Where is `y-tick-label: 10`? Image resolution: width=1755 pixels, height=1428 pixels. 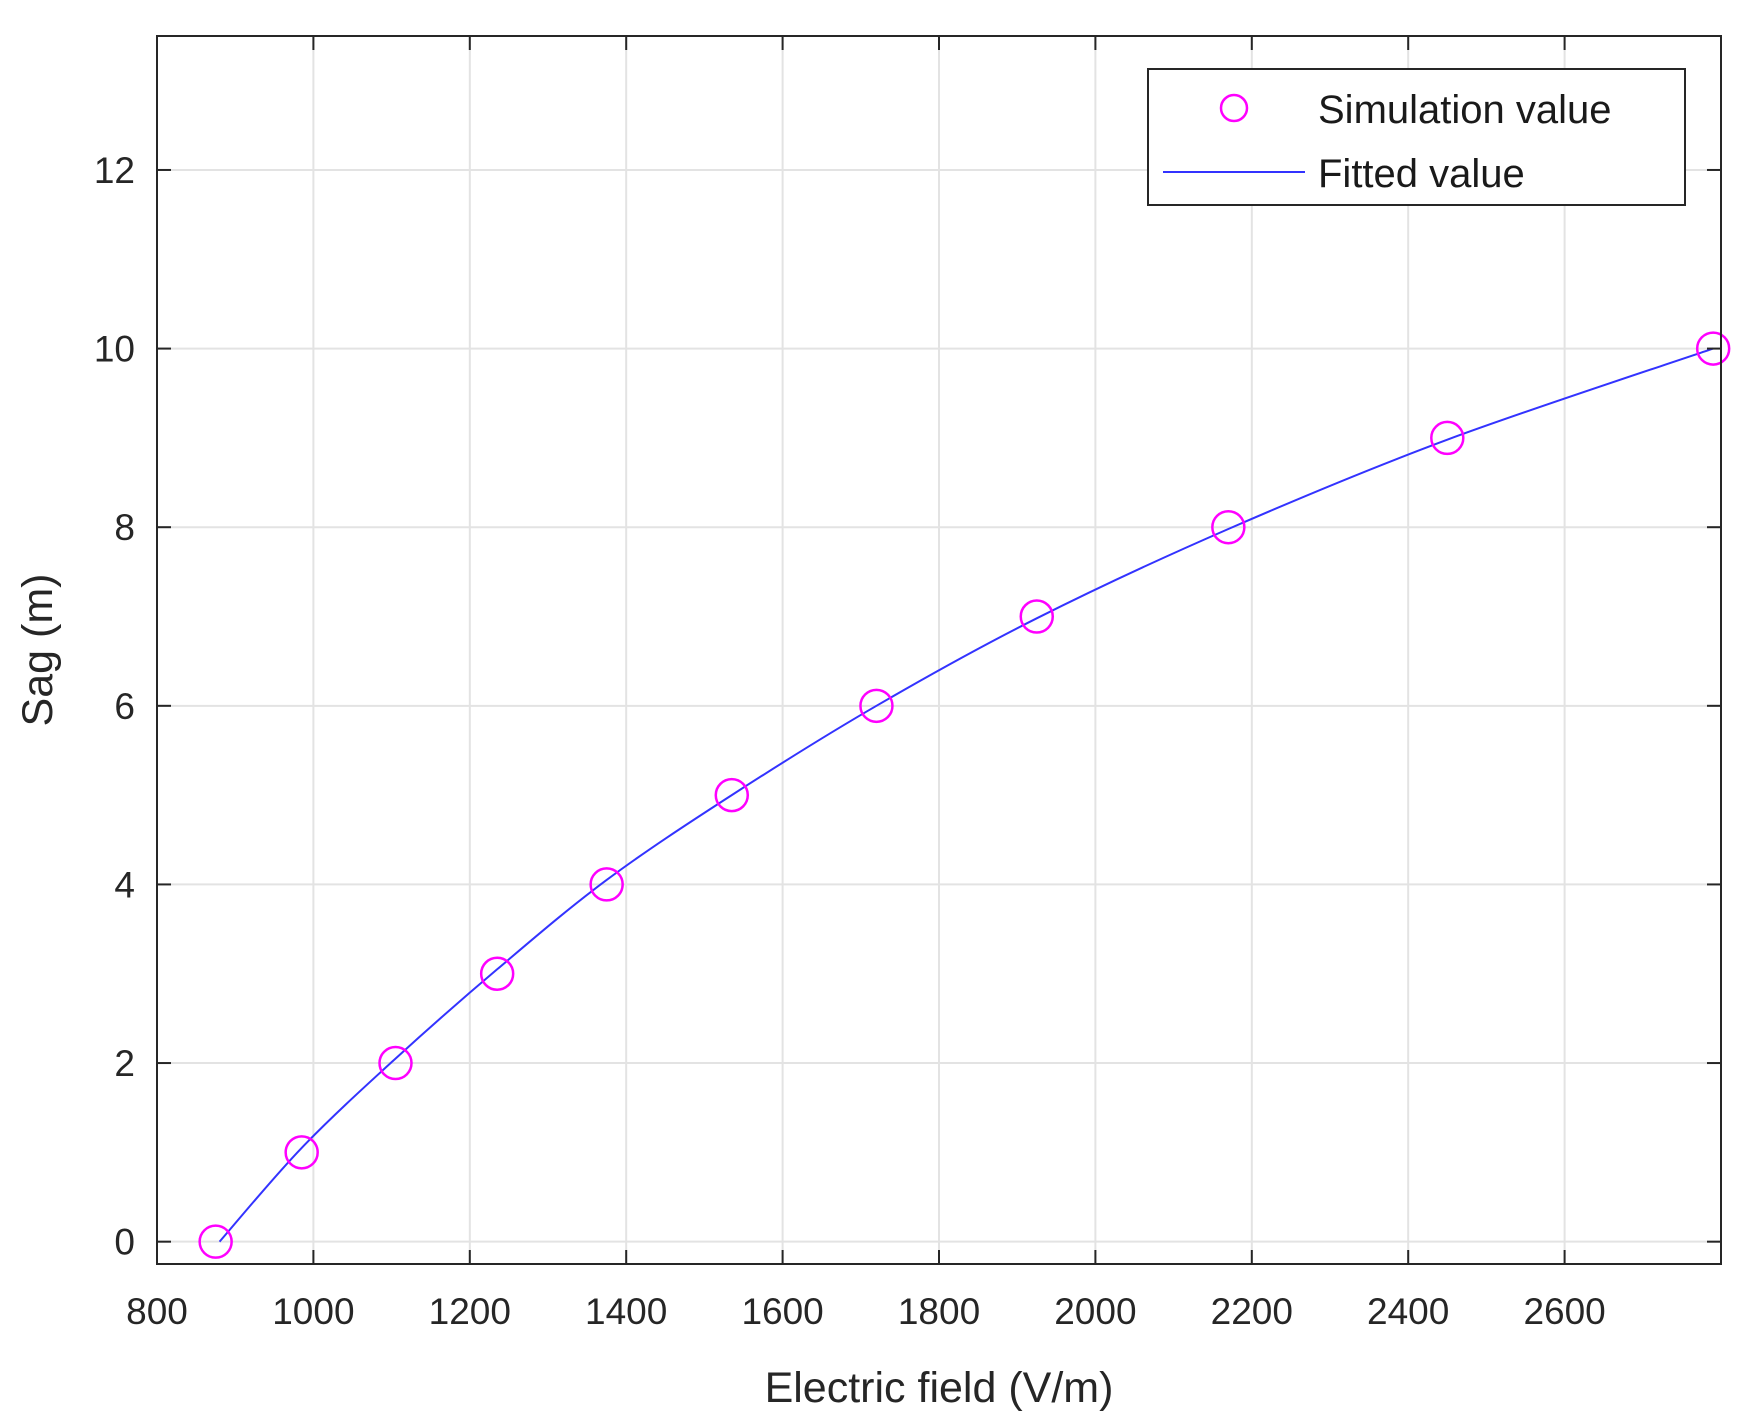 y-tick-label: 10 is located at coordinates (114, 349).